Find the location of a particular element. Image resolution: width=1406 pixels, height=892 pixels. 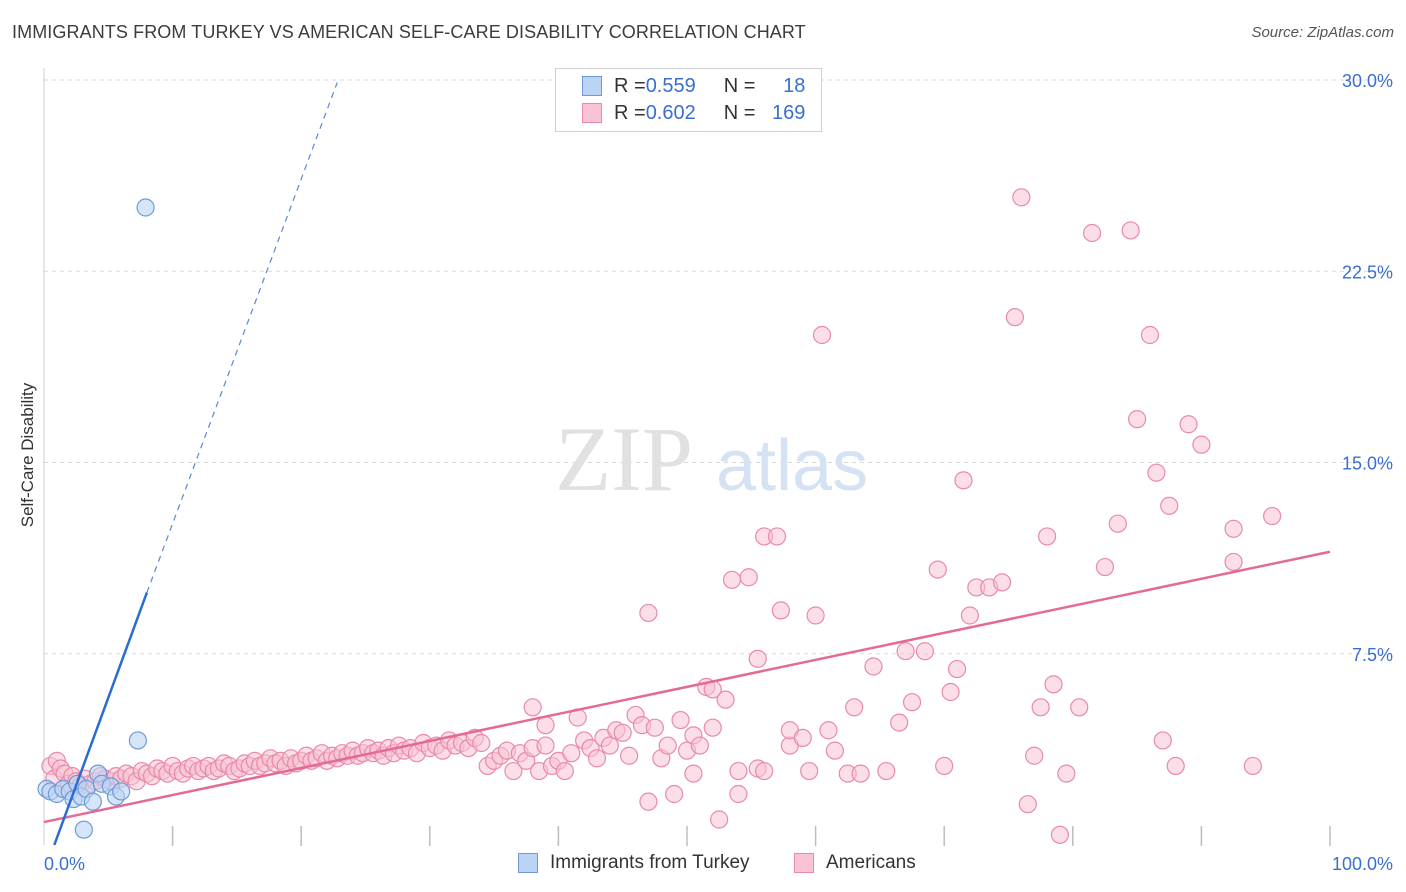

legend-swatch-turkey is located at coordinates (528, 863).